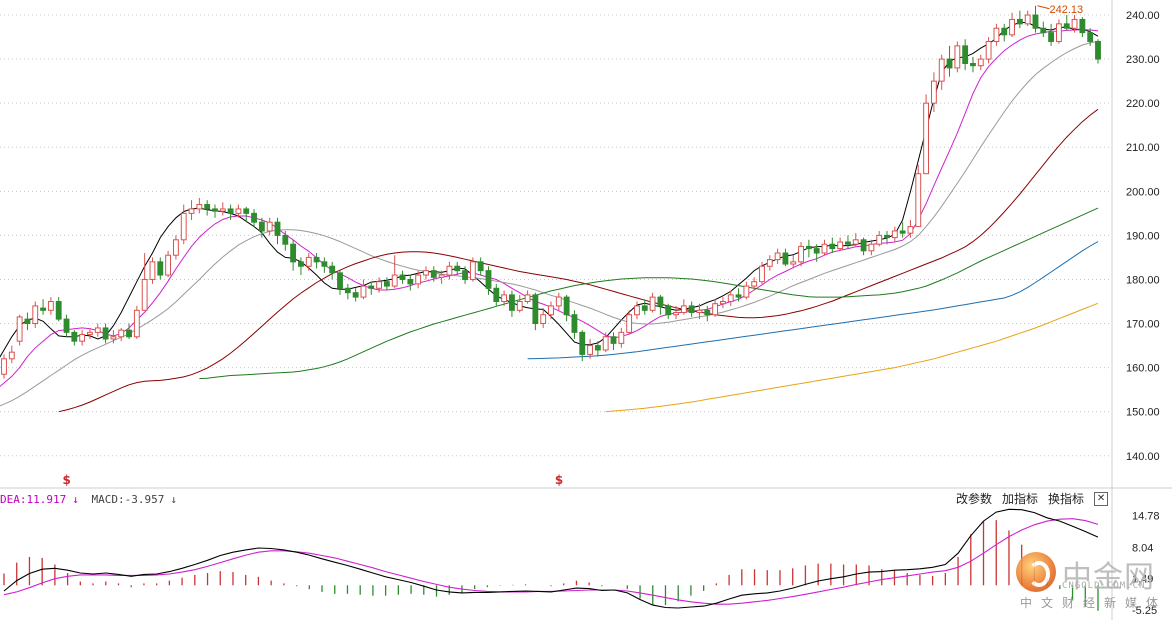  What do you see at coordinates (1143, 192) in the screenshot?
I see `y-tick-label: 200.00` at bounding box center [1143, 192].